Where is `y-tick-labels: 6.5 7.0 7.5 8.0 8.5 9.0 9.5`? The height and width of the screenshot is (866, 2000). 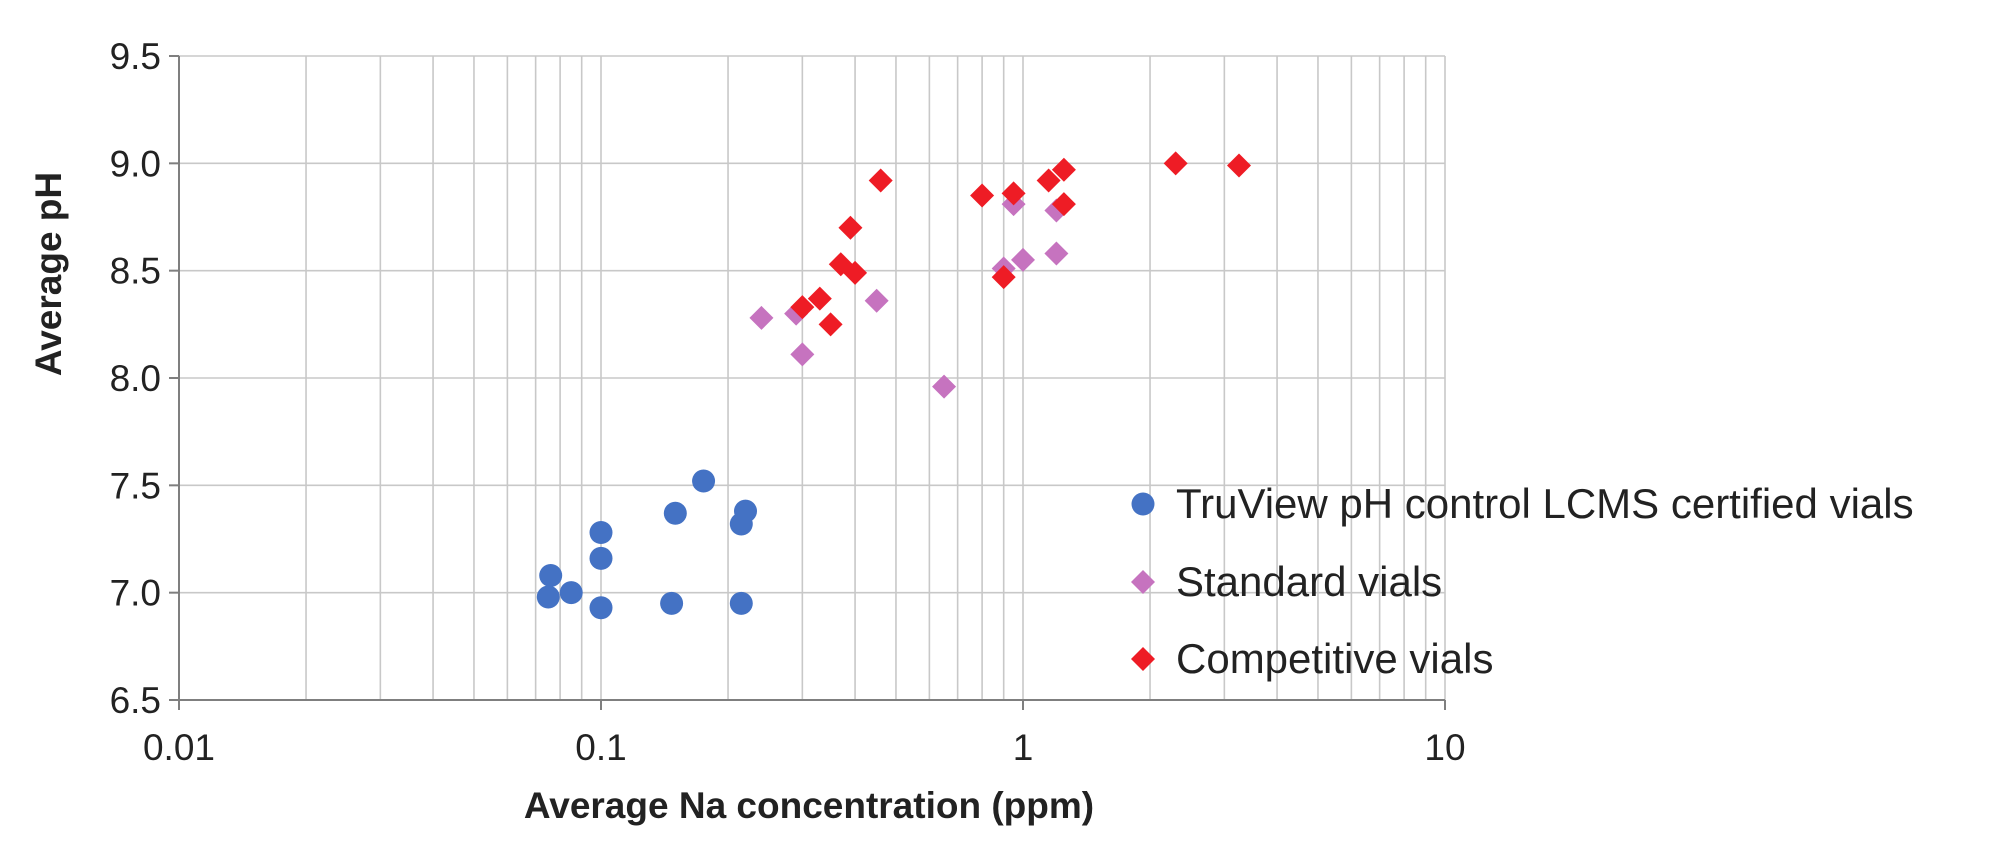
y-tick-labels: 6.5 7.0 7.5 8.0 8.5 9.0 9.5 is located at coordinates (135, 378).